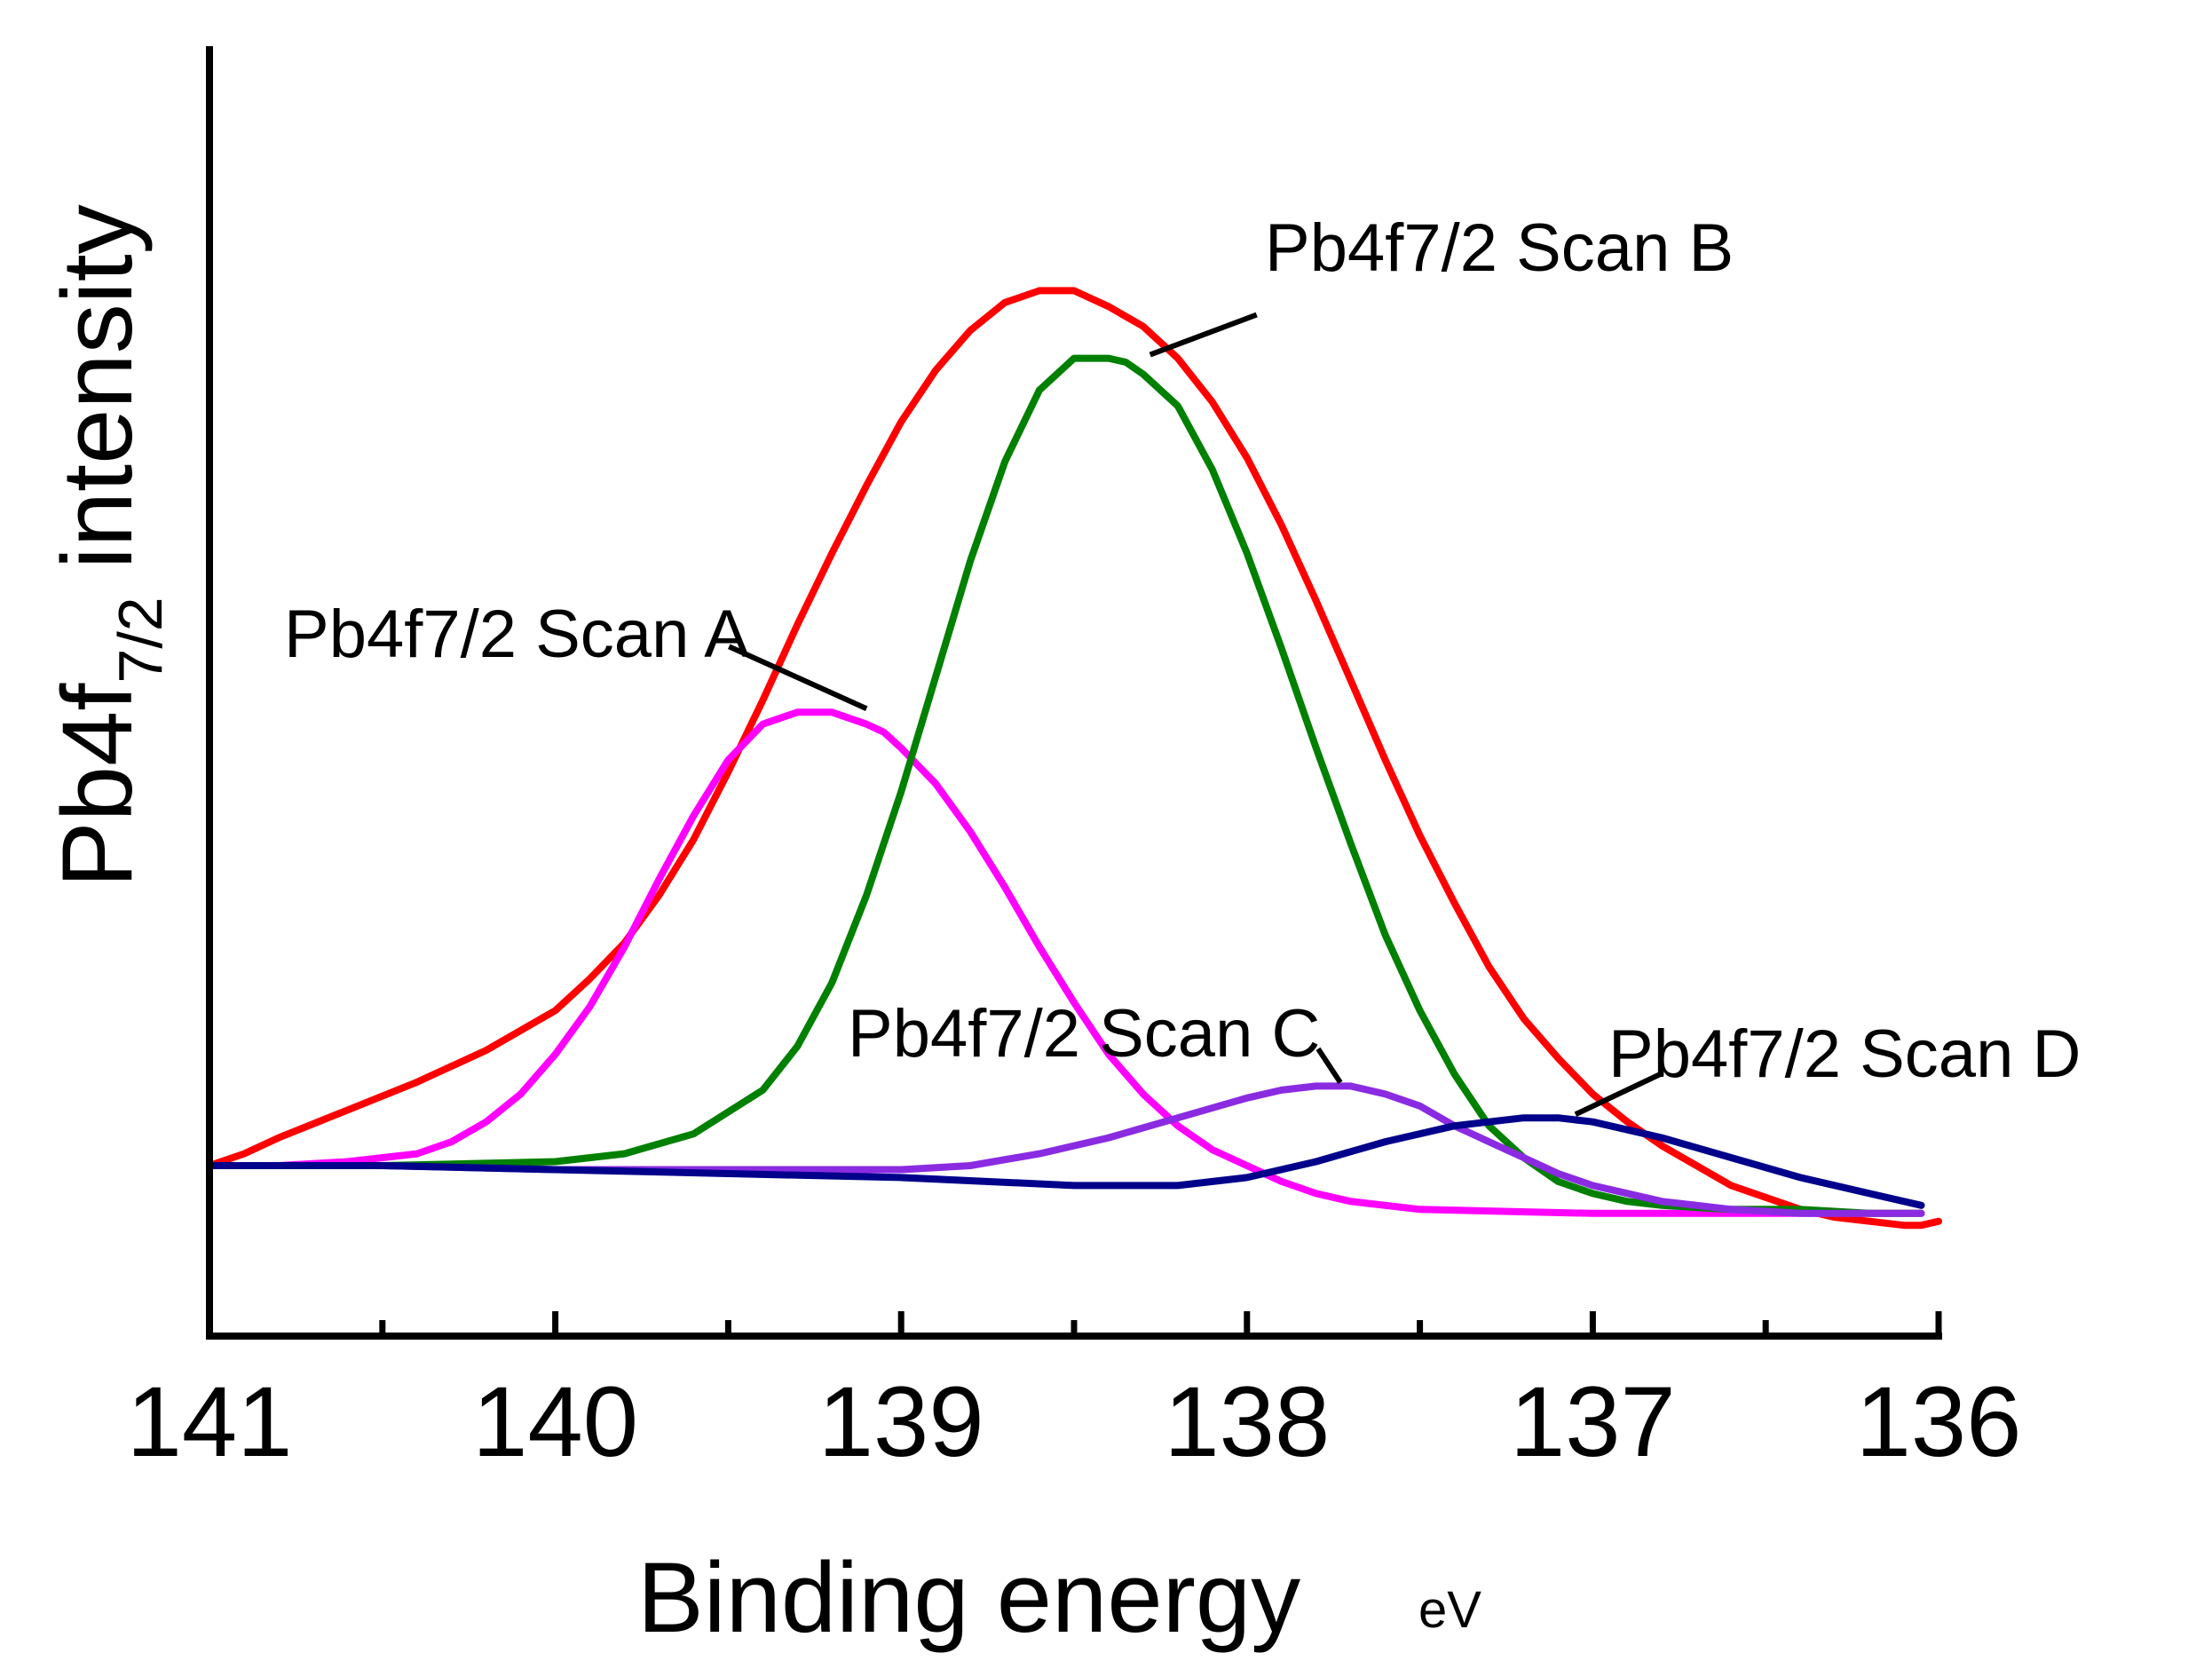  What do you see at coordinates (140, 640) in the screenshot?
I see `y-axis-title-subscript: 7/2` at bounding box center [140, 640].